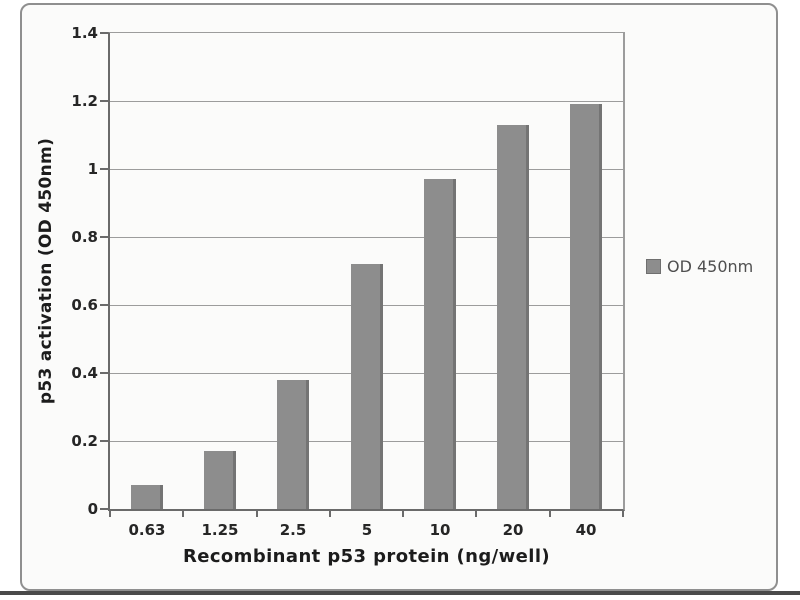  Describe the element at coordinates (84, 33) in the screenshot. I see `y-tick-label-1.4: 1.4` at that location.